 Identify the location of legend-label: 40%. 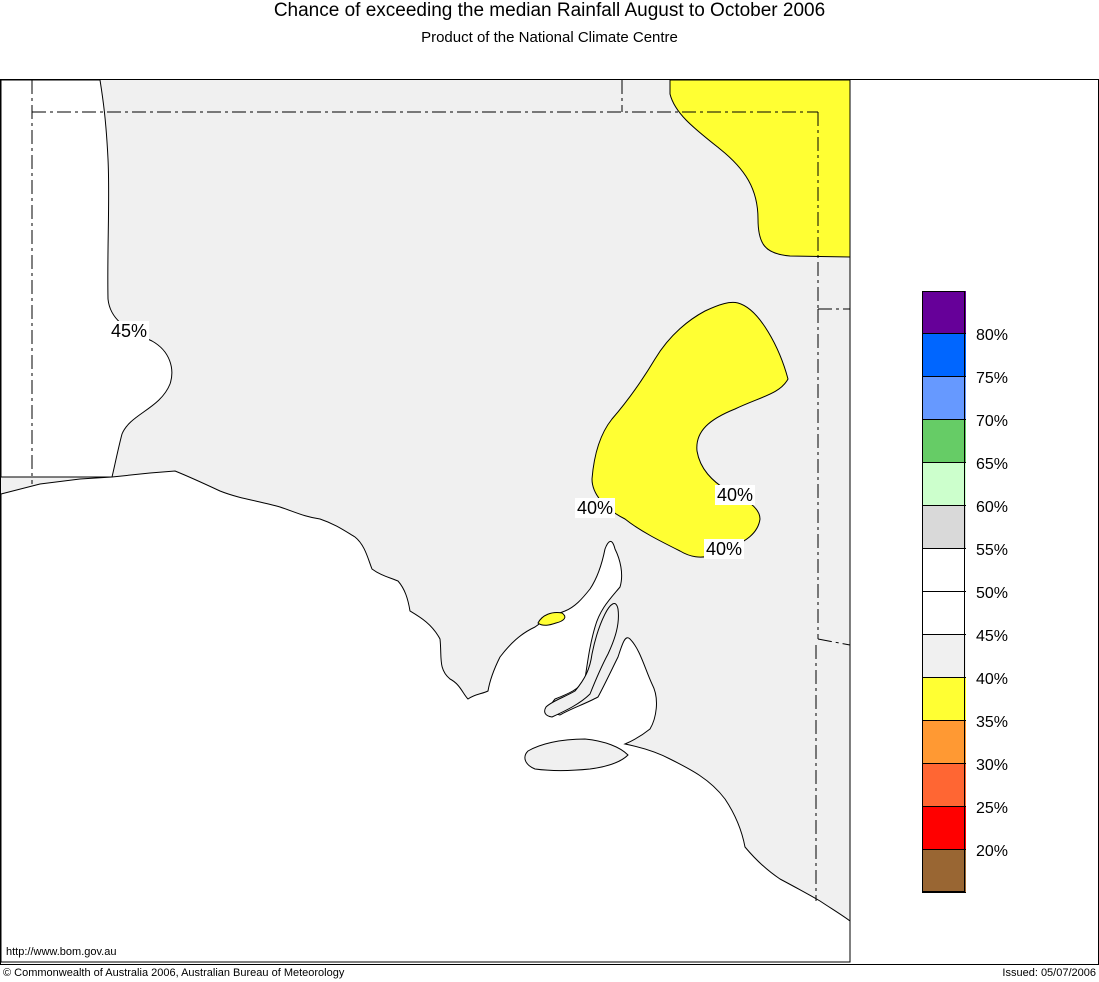
(992, 679).